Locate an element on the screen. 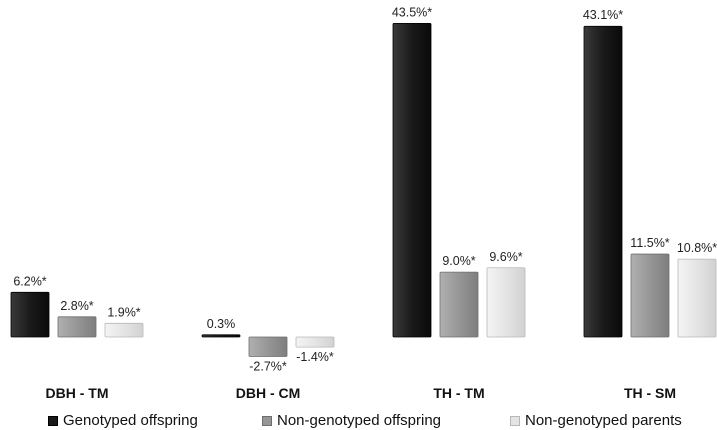 The height and width of the screenshot is (430, 717). legend-item: Genotyped offspring is located at coordinates (123, 420).